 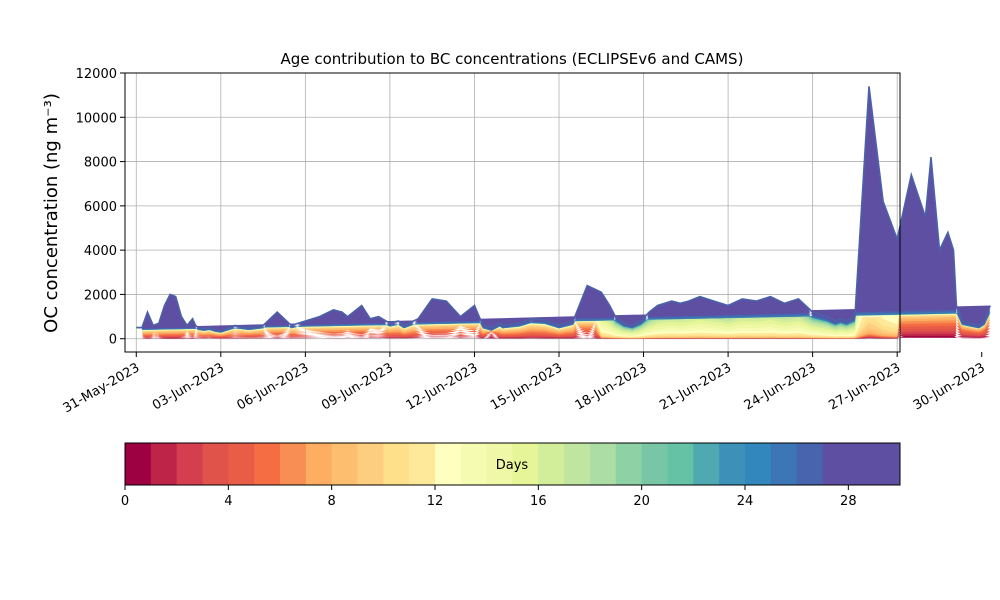 I want to click on colorbar-tick-label: 28, so click(x=848, y=501).